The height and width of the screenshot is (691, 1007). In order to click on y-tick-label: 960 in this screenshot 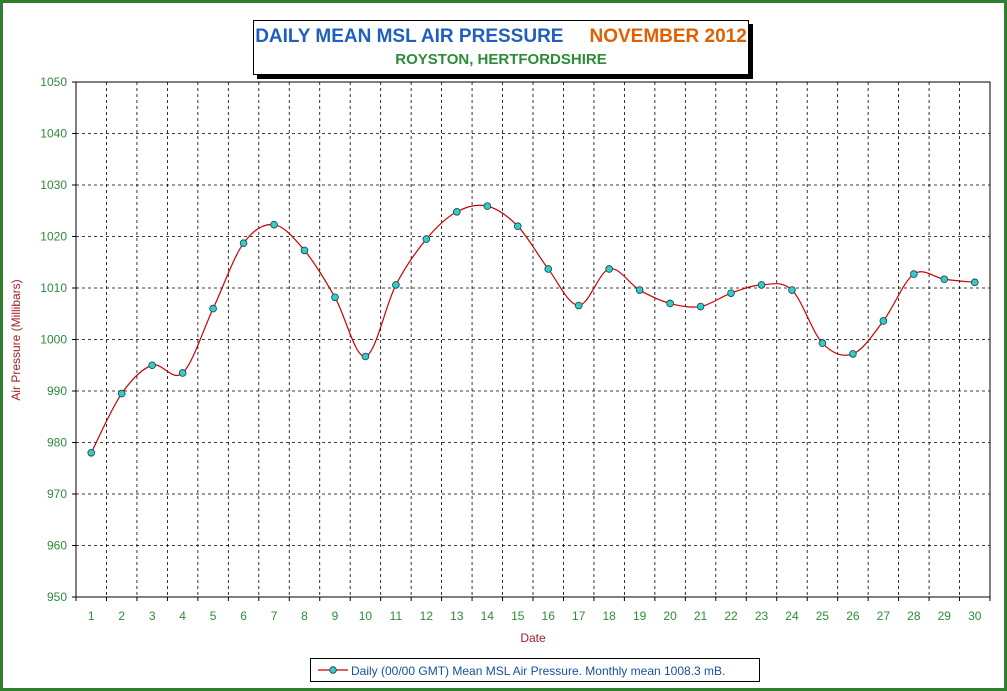, I will do `click(57, 546)`.